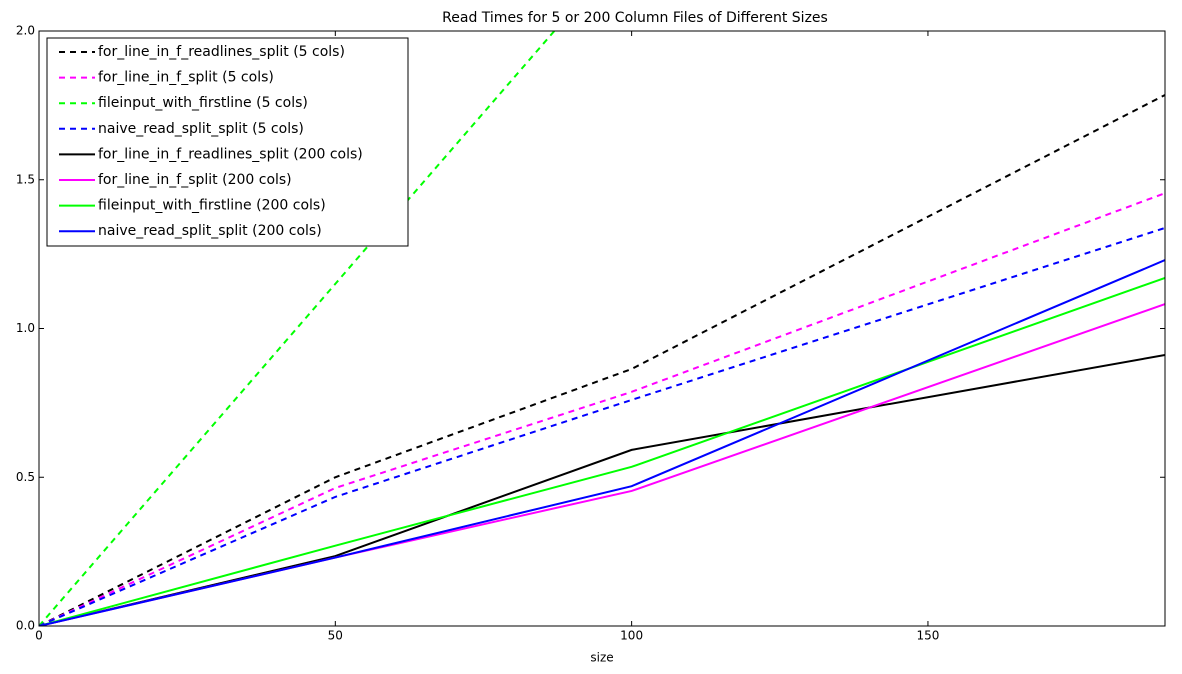  What do you see at coordinates (631, 636) in the screenshot?
I see `x-tick-label: 100` at bounding box center [631, 636].